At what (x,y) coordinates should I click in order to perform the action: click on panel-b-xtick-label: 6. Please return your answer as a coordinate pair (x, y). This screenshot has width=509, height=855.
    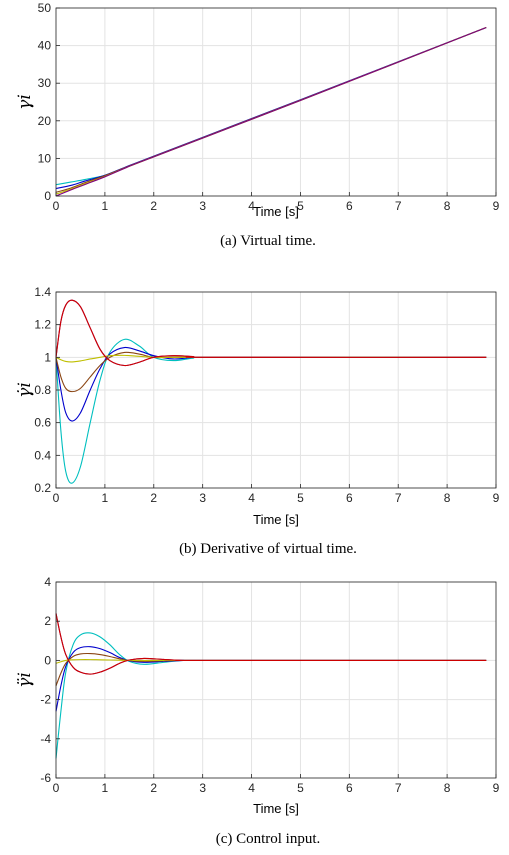
    Looking at the image, I should click on (349, 498).